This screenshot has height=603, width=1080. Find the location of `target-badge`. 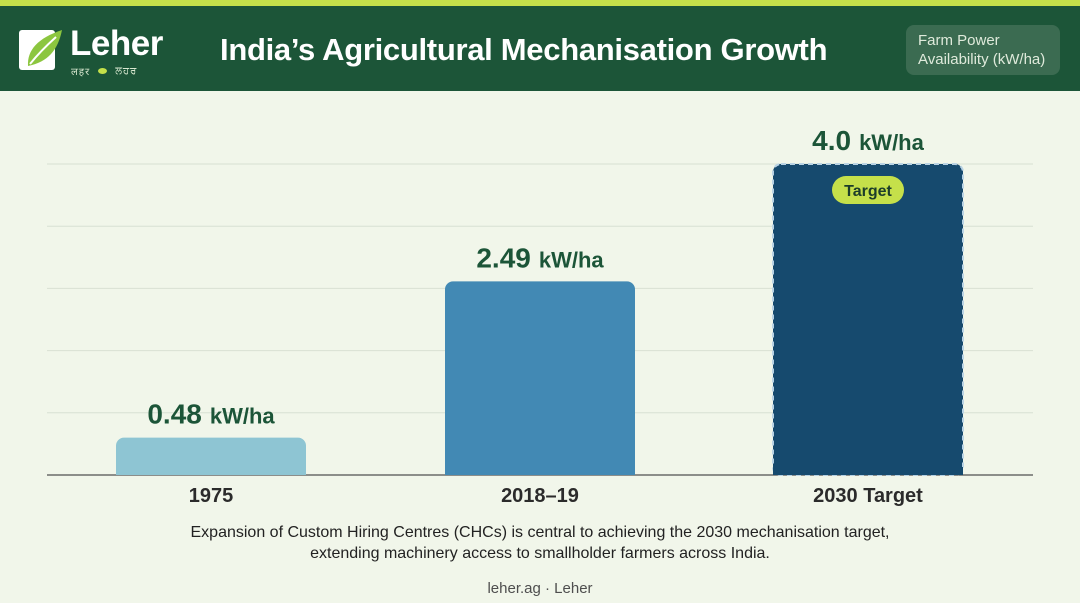

target-badge is located at coordinates (868, 190).